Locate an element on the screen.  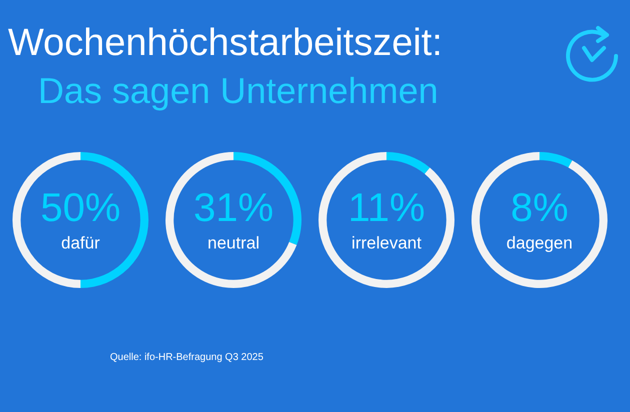
slice-label: dafür is located at coordinates (80, 243).